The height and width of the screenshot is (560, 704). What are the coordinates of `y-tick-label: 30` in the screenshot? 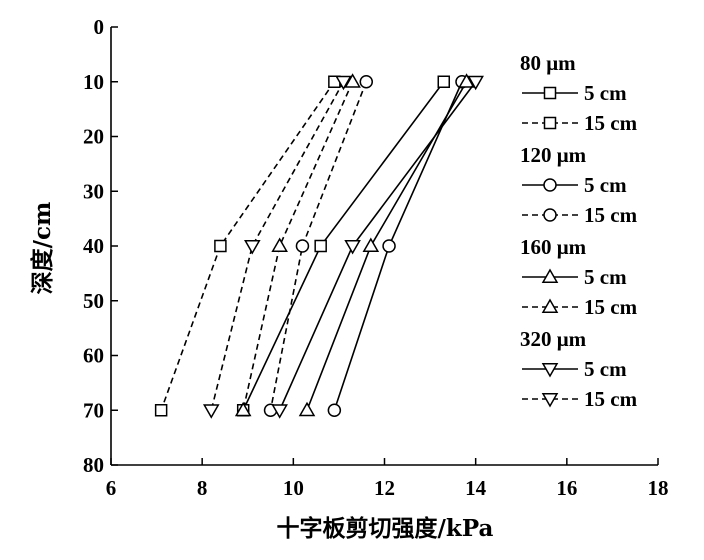 It's located at (93, 191).